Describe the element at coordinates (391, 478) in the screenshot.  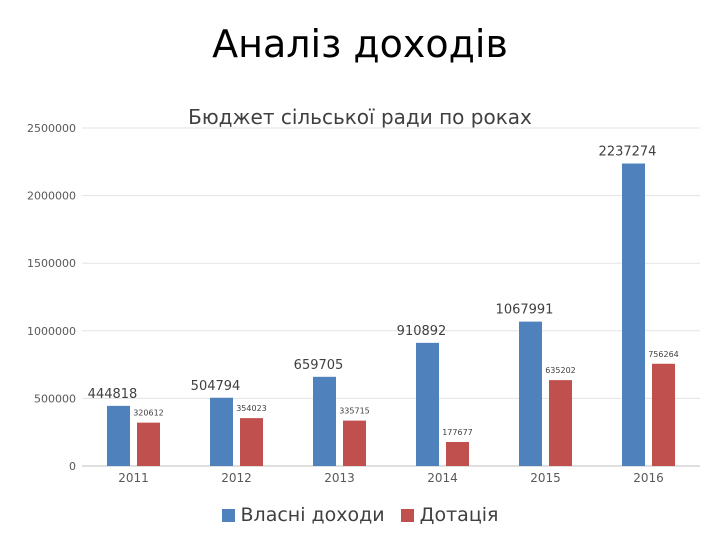
I see `x-axis-tick-labels: 2011 2012 2013 2014 2015 2016` at that location.